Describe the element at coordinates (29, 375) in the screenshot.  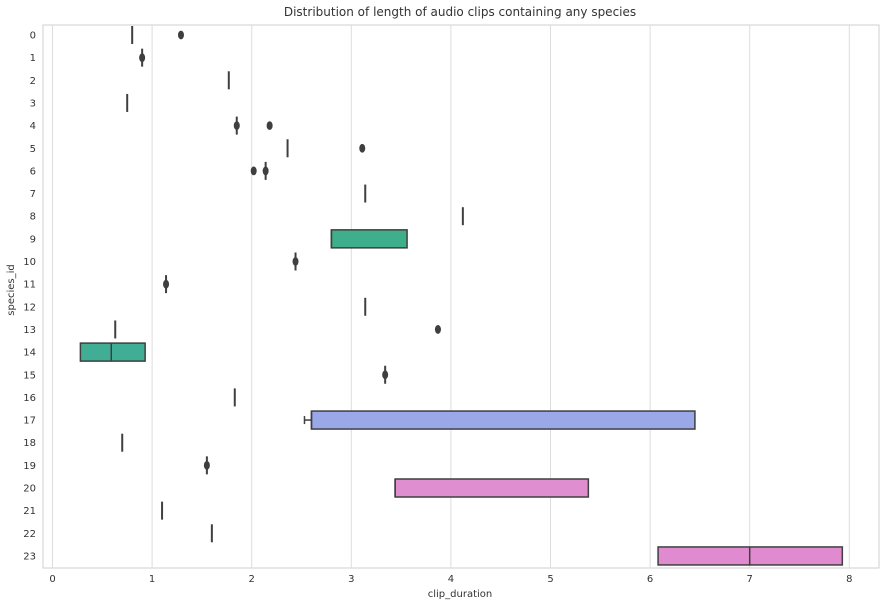
I see `y-tick-label: 15` at that location.